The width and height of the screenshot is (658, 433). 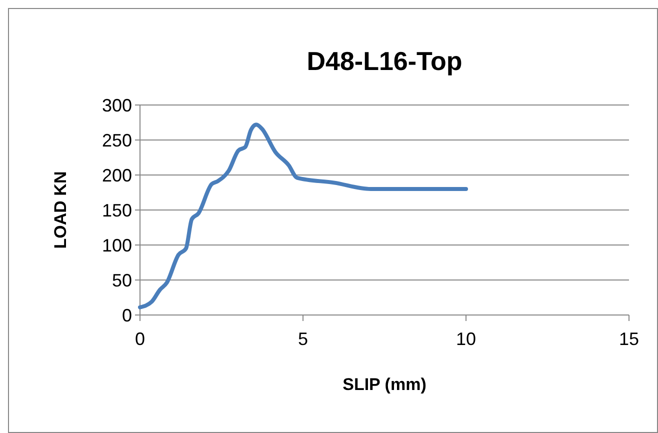 I want to click on y-tick-label: 0, so click(x=127, y=315).